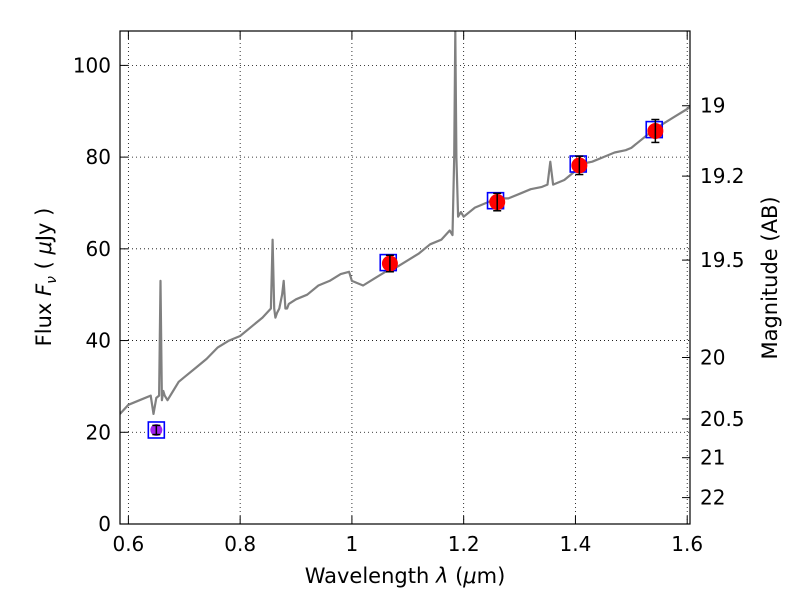 The image size is (800, 600). Describe the element at coordinates (98, 157) in the screenshot. I see `y-tick-label: 80` at that location.